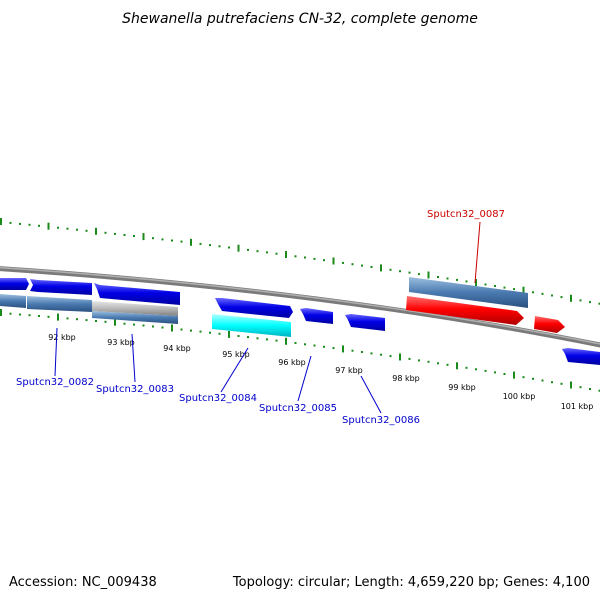 This screenshot has width=600, height=600. What do you see at coordinates (577, 406) in the screenshot?
I see `axis-label: 101 kbp` at bounding box center [577, 406].